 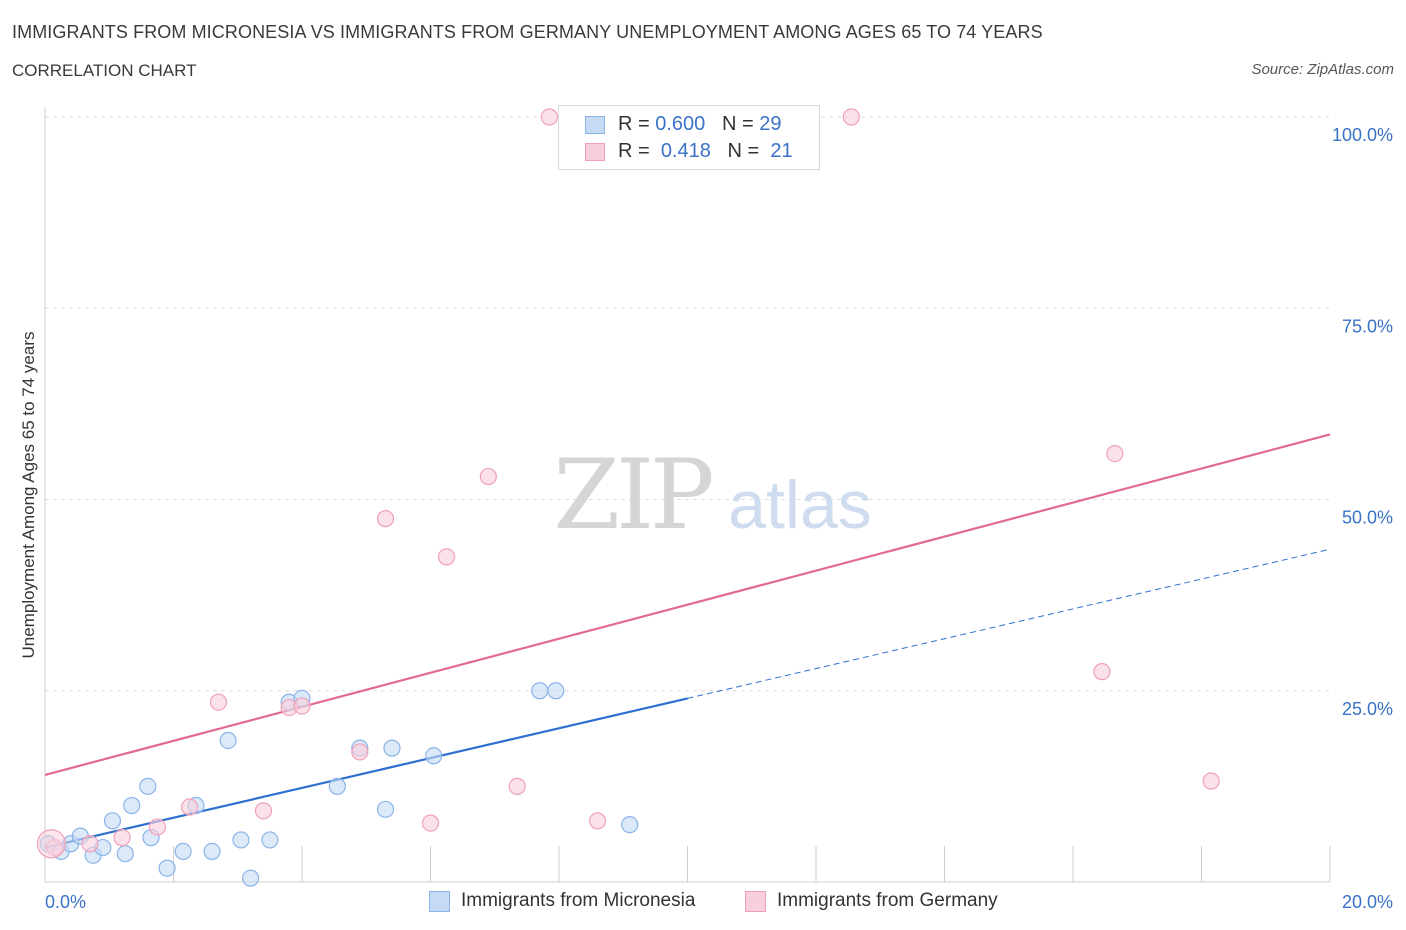 I want to click on x-tick-label: 0.0%, so click(x=65, y=902).